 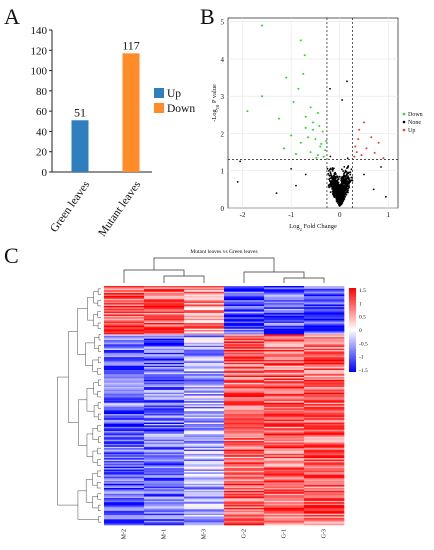 I want to click on y-tick-label: 0, so click(x=45, y=173).